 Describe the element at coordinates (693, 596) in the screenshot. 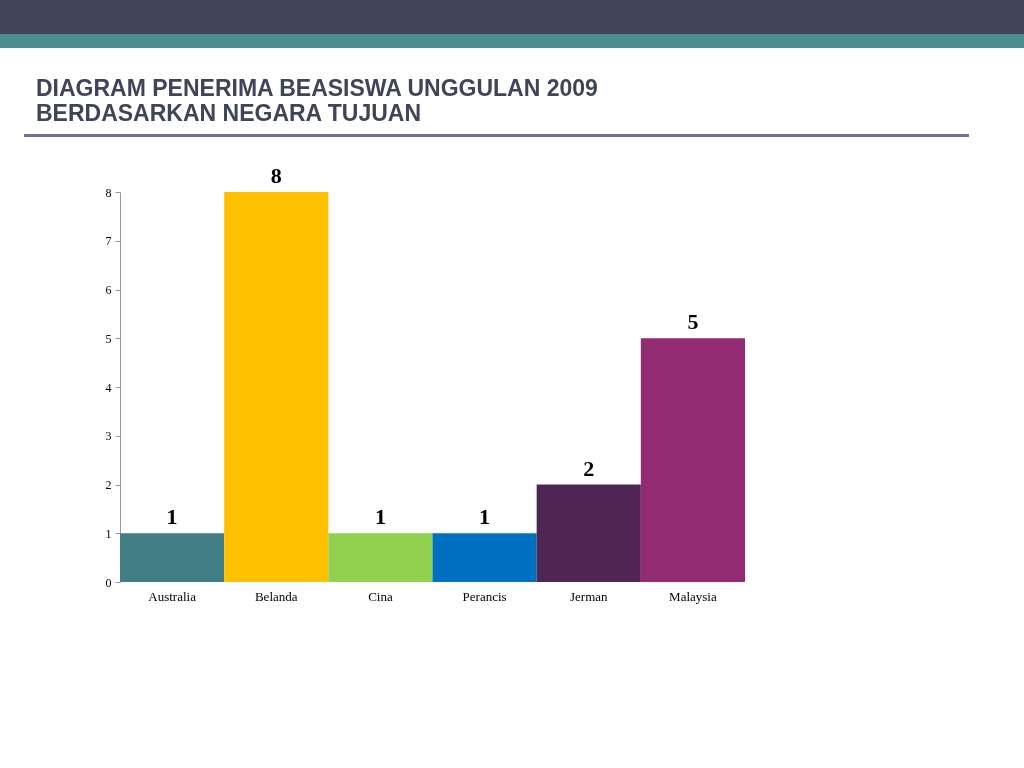

I see `x-tick-label: Malaysia` at that location.